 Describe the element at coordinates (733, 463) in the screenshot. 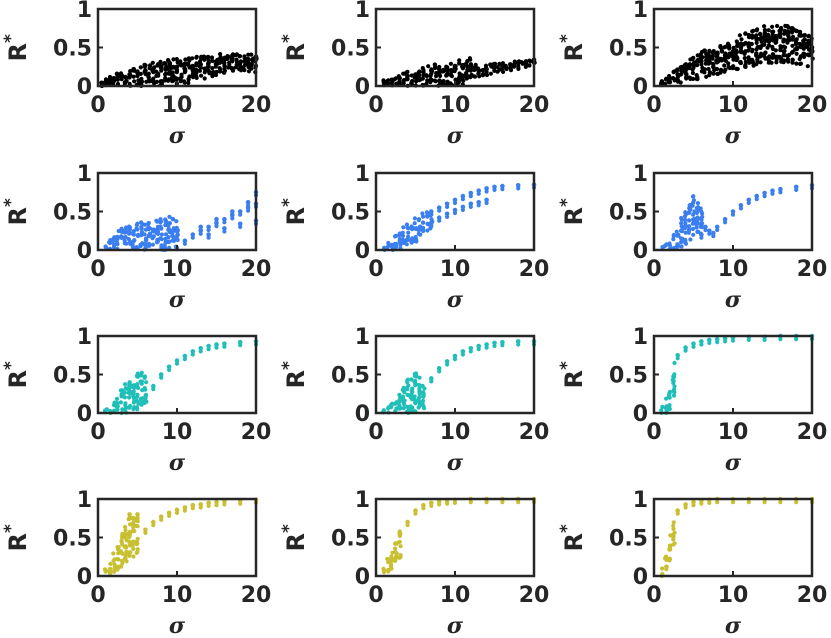

I see `x-axis-label: σ` at that location.